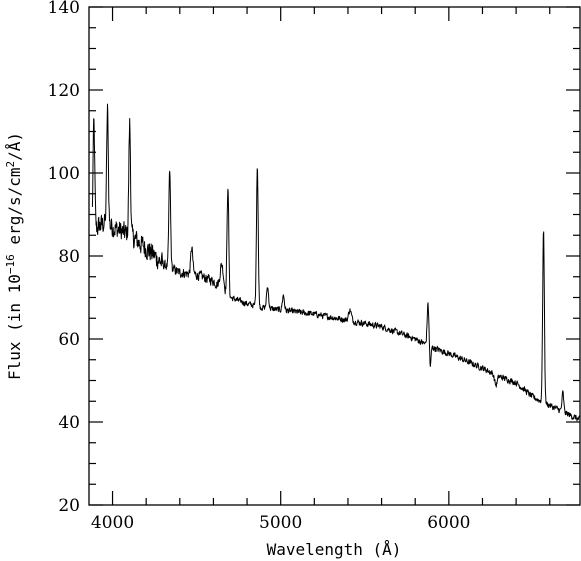 This screenshot has width=581, height=561. Describe the element at coordinates (334, 549) in the screenshot. I see `x-axis-title: Wavelength (Å)` at that location.